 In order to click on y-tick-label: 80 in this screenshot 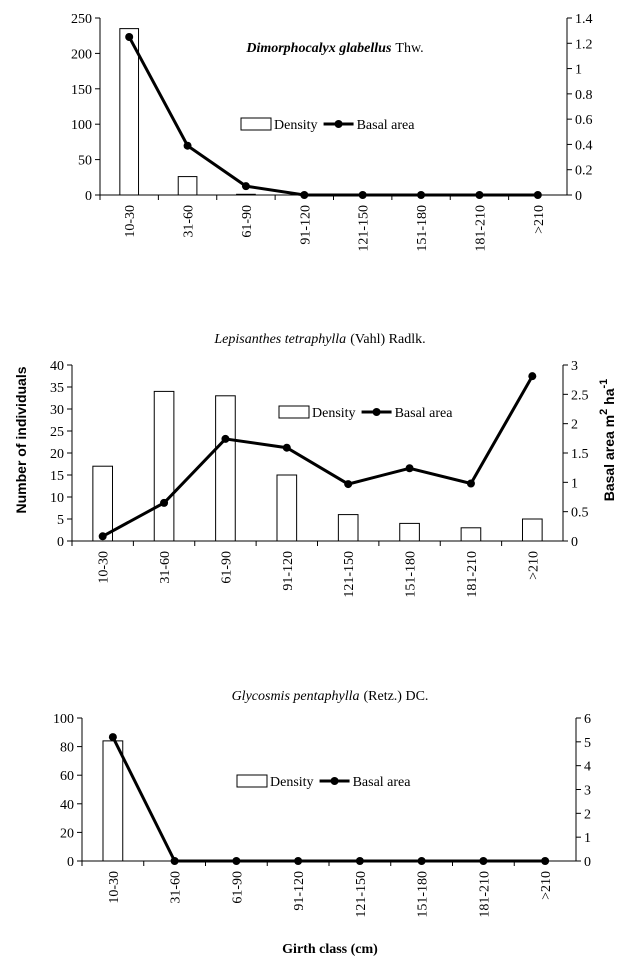, I will do `click(67, 748)`.